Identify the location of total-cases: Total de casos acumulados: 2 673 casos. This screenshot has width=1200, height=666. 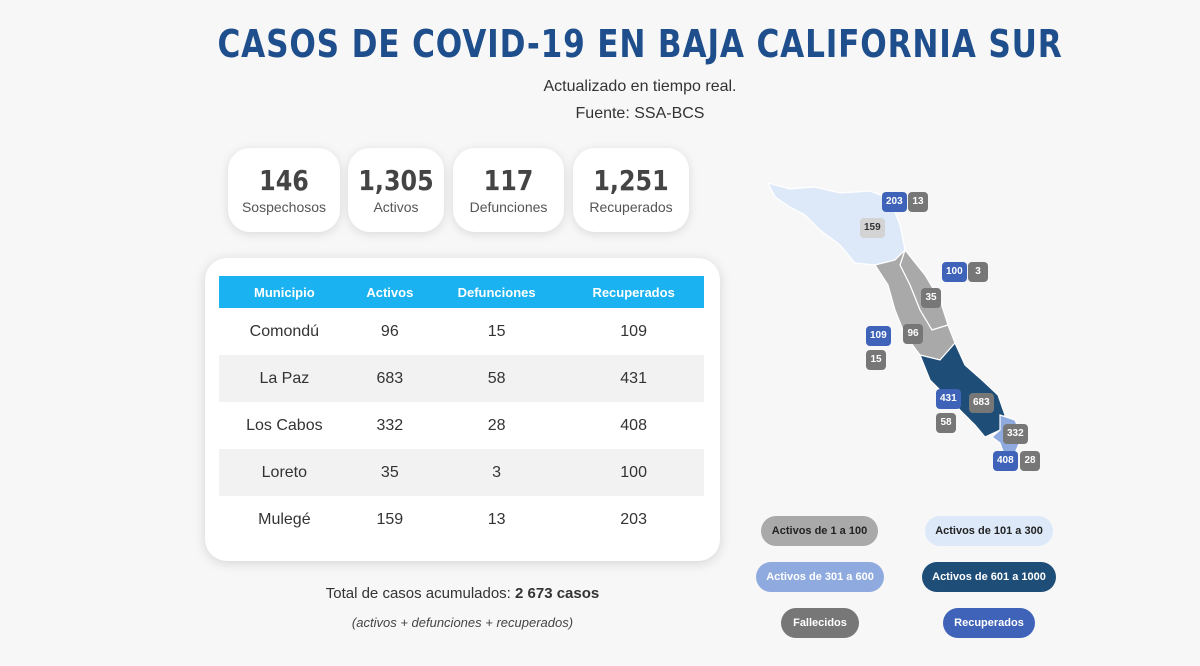
(462, 593).